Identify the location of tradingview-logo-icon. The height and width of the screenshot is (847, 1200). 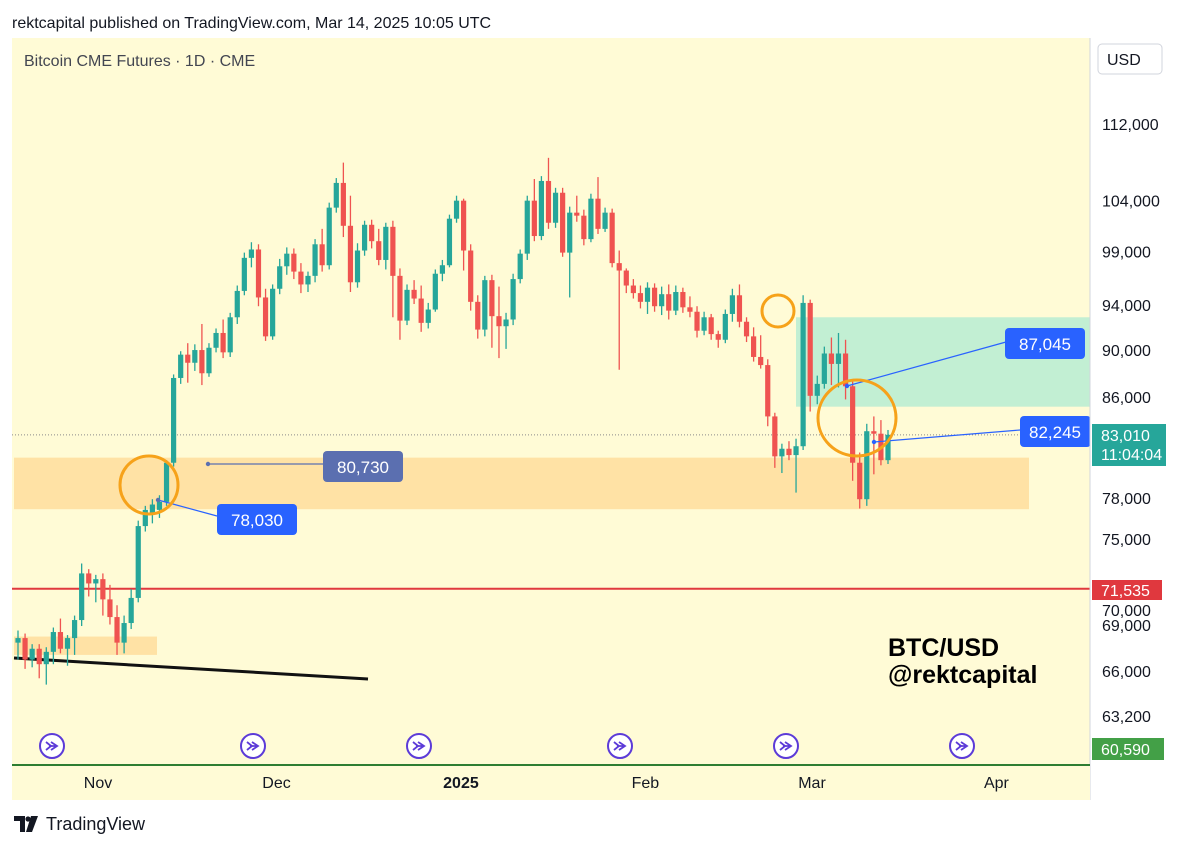
(26, 824).